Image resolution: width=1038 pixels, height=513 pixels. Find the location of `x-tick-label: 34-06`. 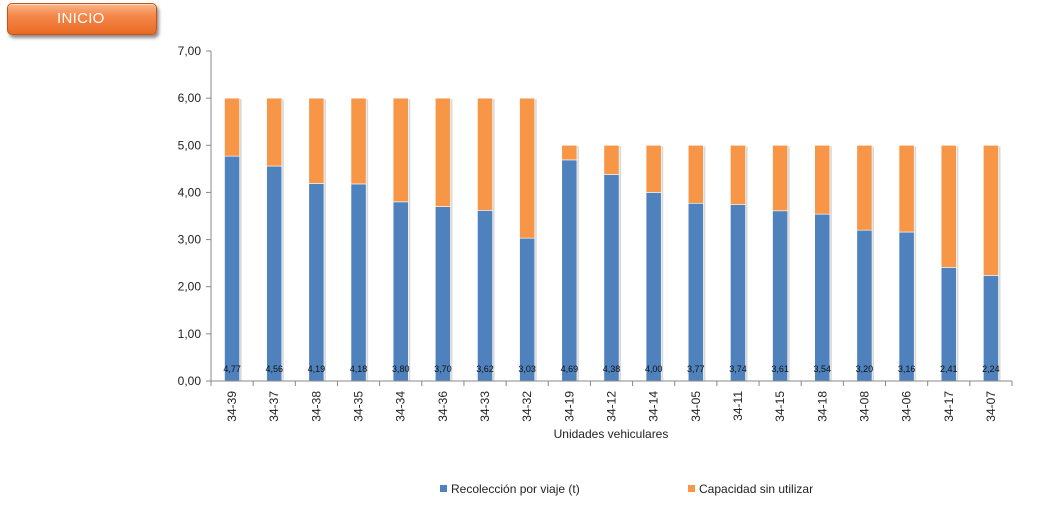

x-tick-label: 34-06 is located at coordinates (907, 406).